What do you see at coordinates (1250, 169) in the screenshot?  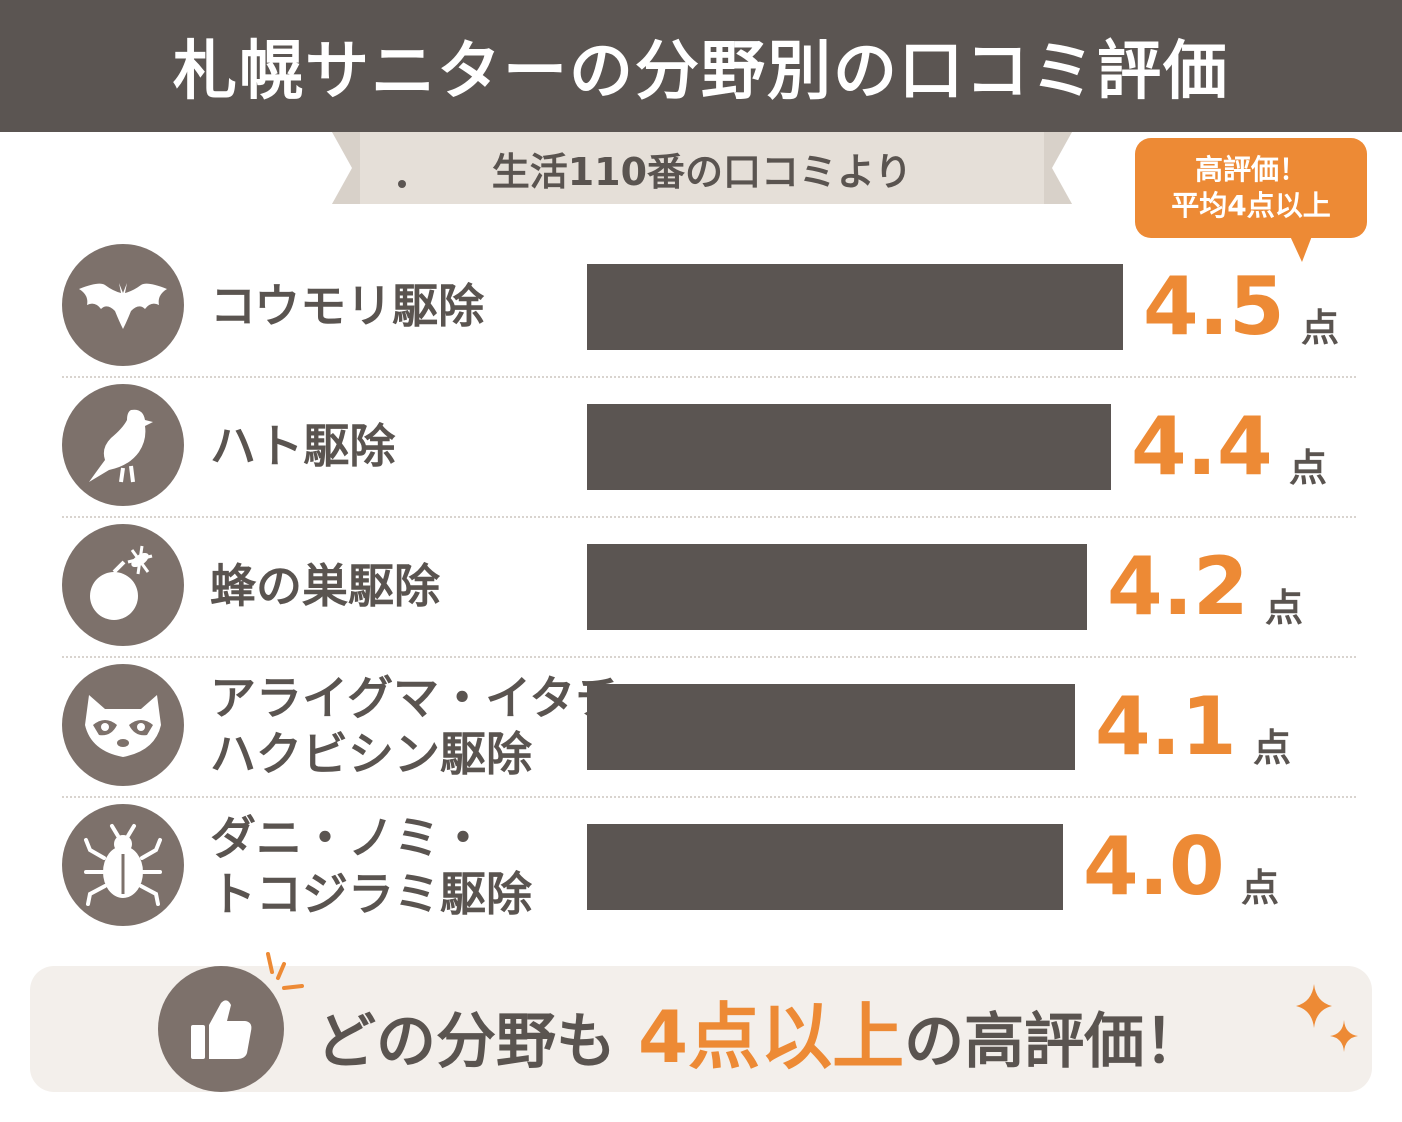 I see `badge-line-1: 高評価！` at bounding box center [1250, 169].